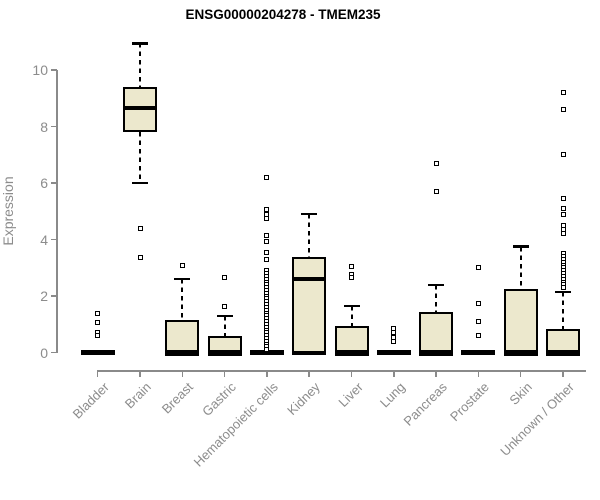 The image size is (600, 500). What do you see at coordinates (44, 183) in the screenshot?
I see `y-tick-label-6: 6` at bounding box center [44, 183].